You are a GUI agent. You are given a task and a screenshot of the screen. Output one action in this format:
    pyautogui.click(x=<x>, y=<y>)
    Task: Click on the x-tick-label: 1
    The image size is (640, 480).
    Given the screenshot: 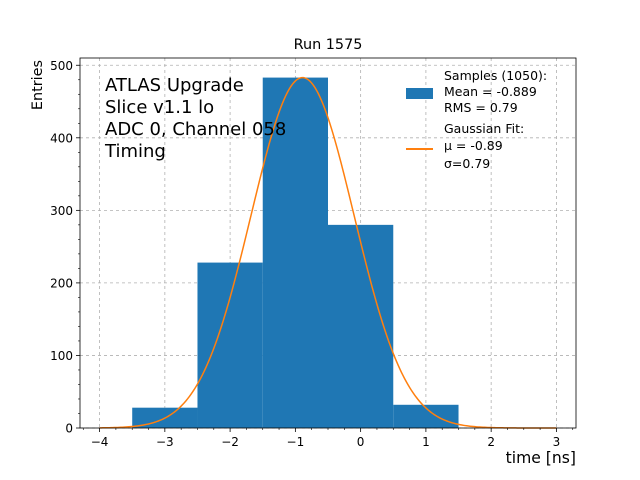 What is the action you would take?
    pyautogui.click(x=426, y=442)
    